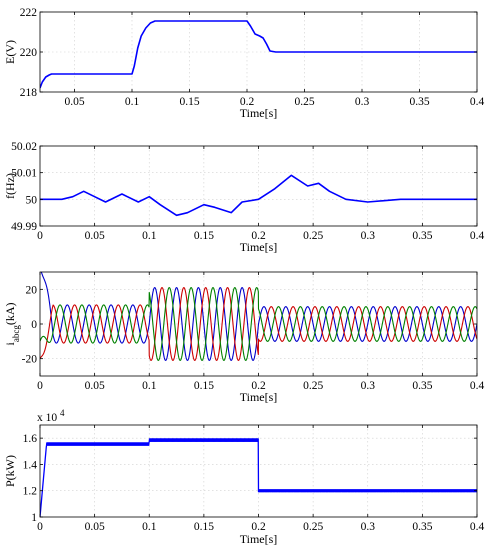  Describe the element at coordinates (30, 492) in the screenshot. I see `y-tick-label: 1.2` at that location.